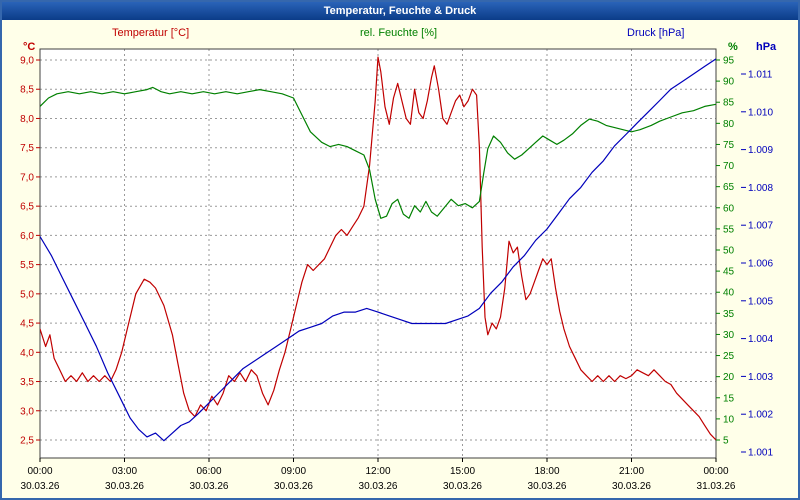 Image resolution: width=800 pixels, height=500 pixels. I want to click on humidity-tick-label: 75, so click(729, 145).